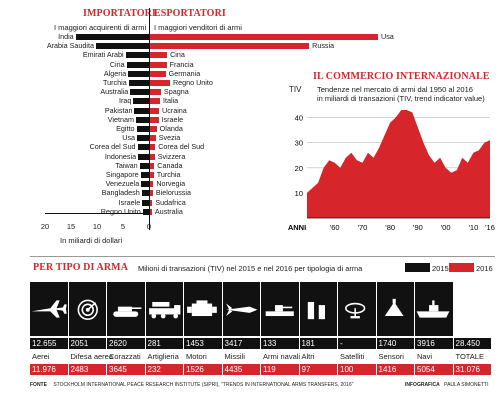 This screenshot has height=408, width=500. What do you see at coordinates (387, 36) in the screenshot?
I see `exporter-label: Usa` at bounding box center [387, 36].